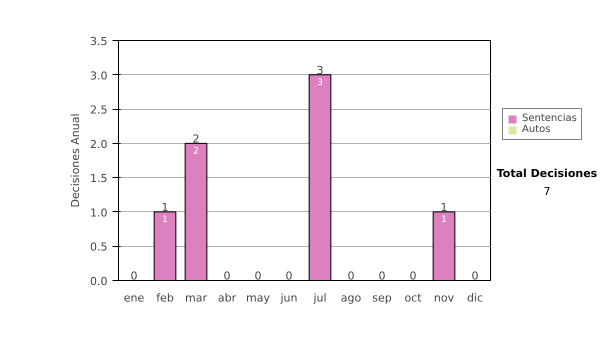 This screenshot has width=600, height=340. What do you see at coordinates (134, 298) in the screenshot?
I see `x-tick-label: ene` at bounding box center [134, 298].